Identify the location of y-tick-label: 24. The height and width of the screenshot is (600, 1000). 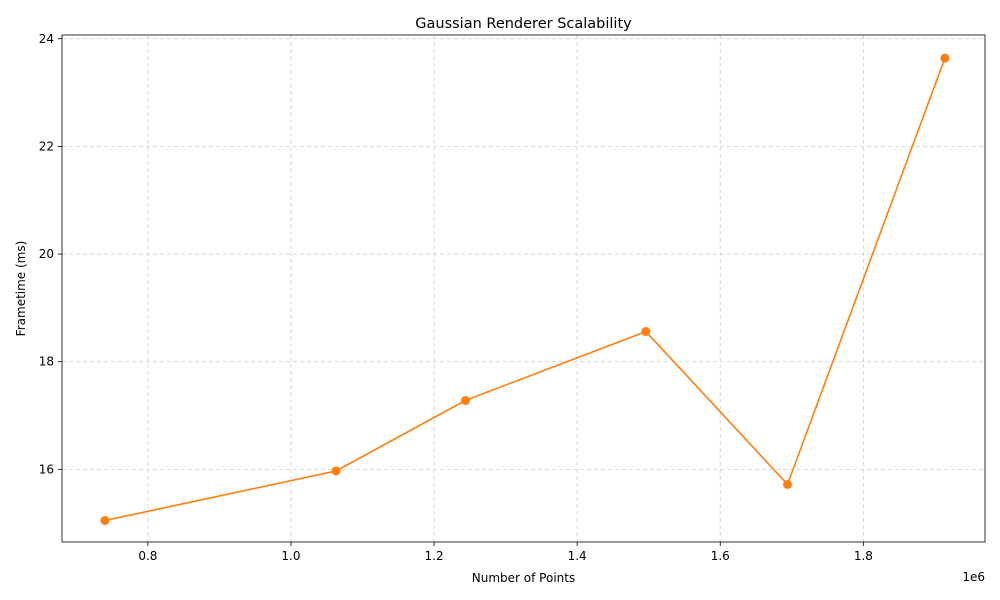
(46, 39).